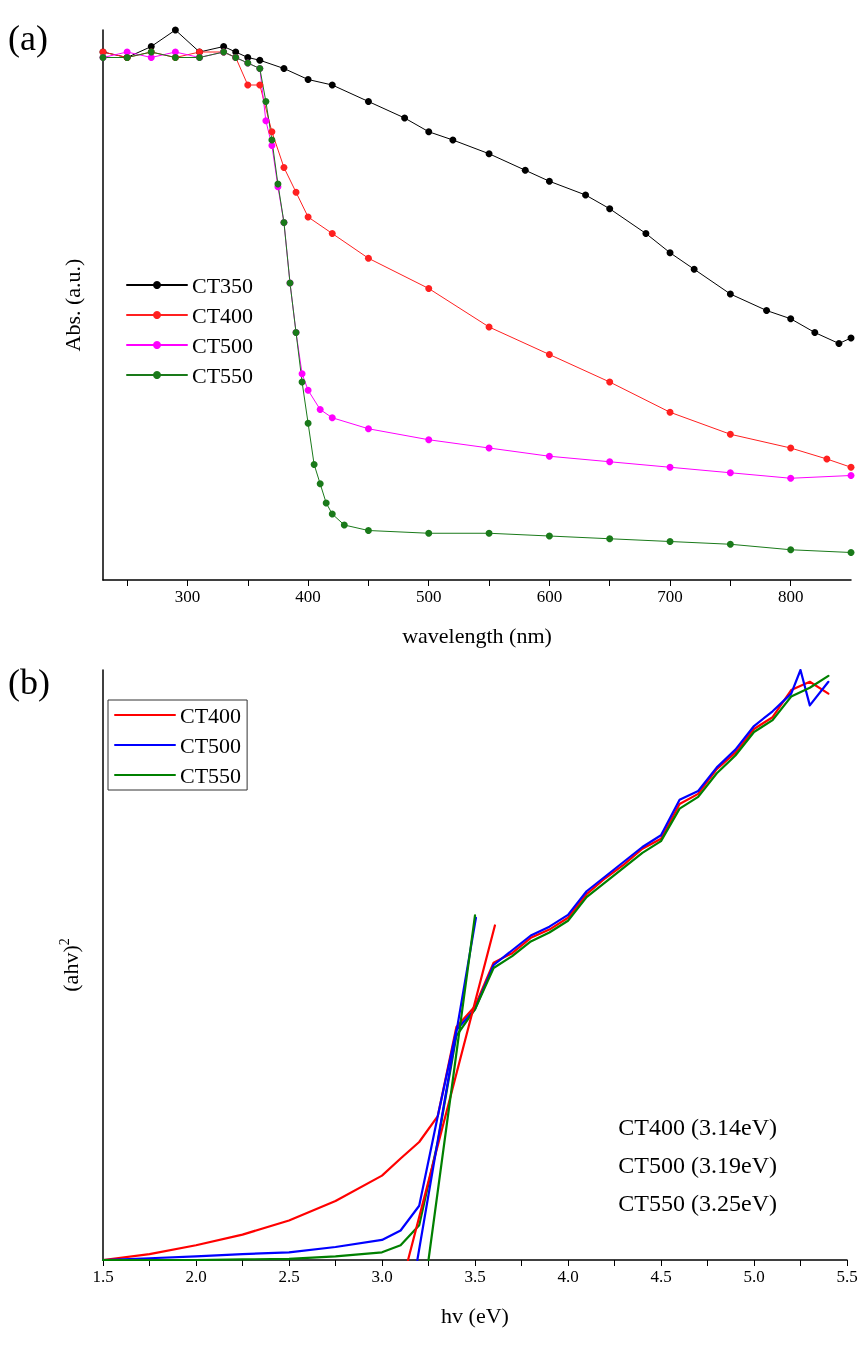 Image resolution: width=867 pixels, height=1352 pixels. I want to click on x-tick-label: 3.5, so click(475, 1276).